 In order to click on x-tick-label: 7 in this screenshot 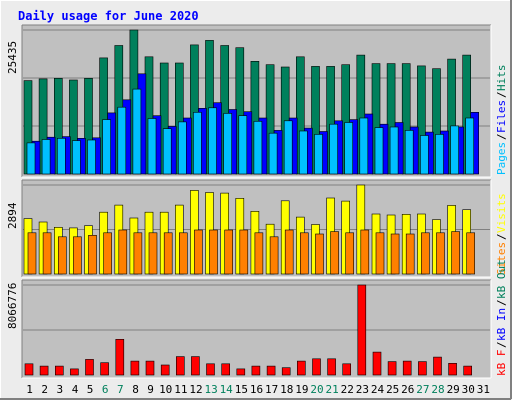, I will do `click(120, 389)`.